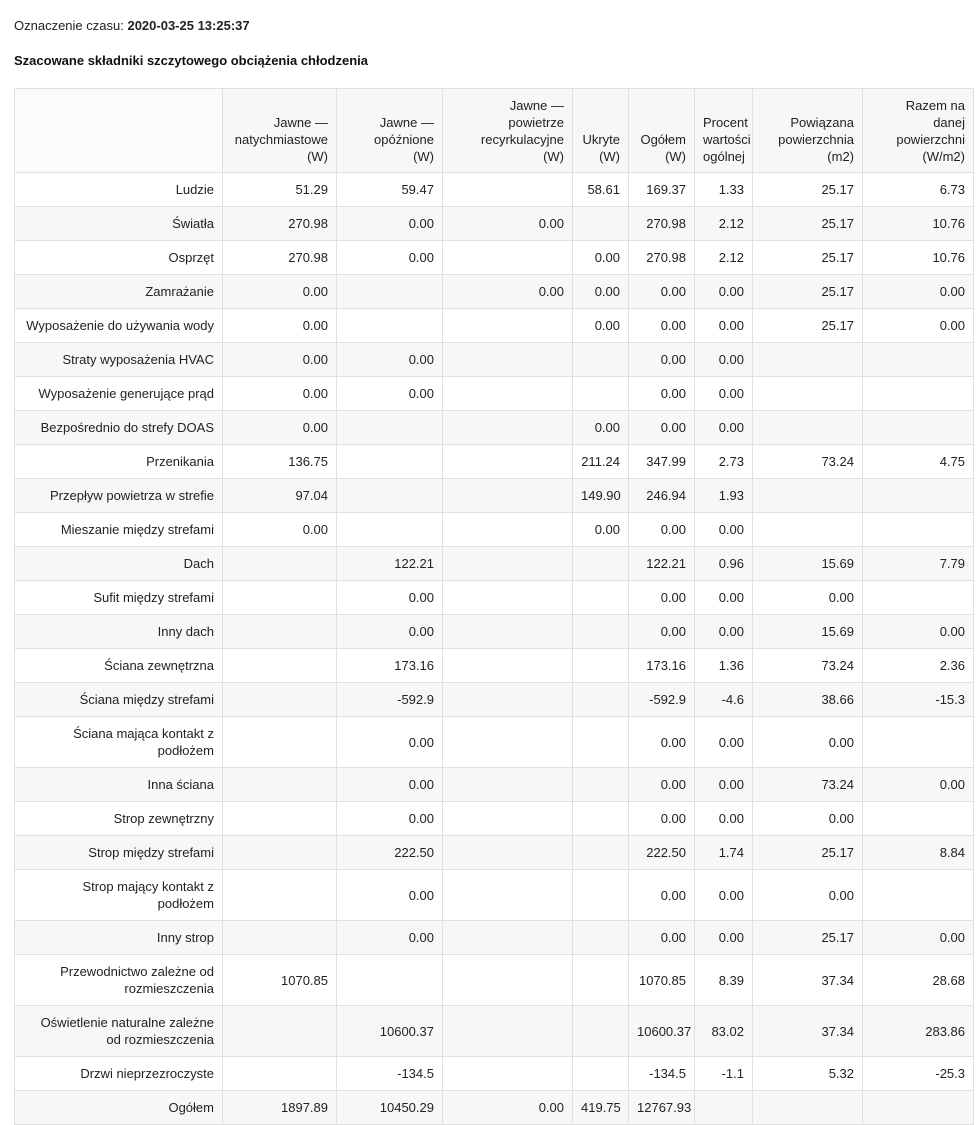 This screenshot has height=1125, width=979. What do you see at coordinates (943, 156) in the screenshot?
I see `column-header-line: (W/m2)` at bounding box center [943, 156].